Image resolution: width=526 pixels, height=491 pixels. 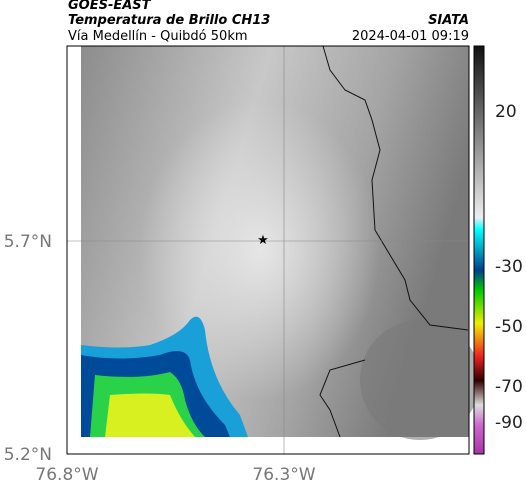 What do you see at coordinates (263, 240) in the screenshot?
I see `location-marker: ★` at bounding box center [263, 240].